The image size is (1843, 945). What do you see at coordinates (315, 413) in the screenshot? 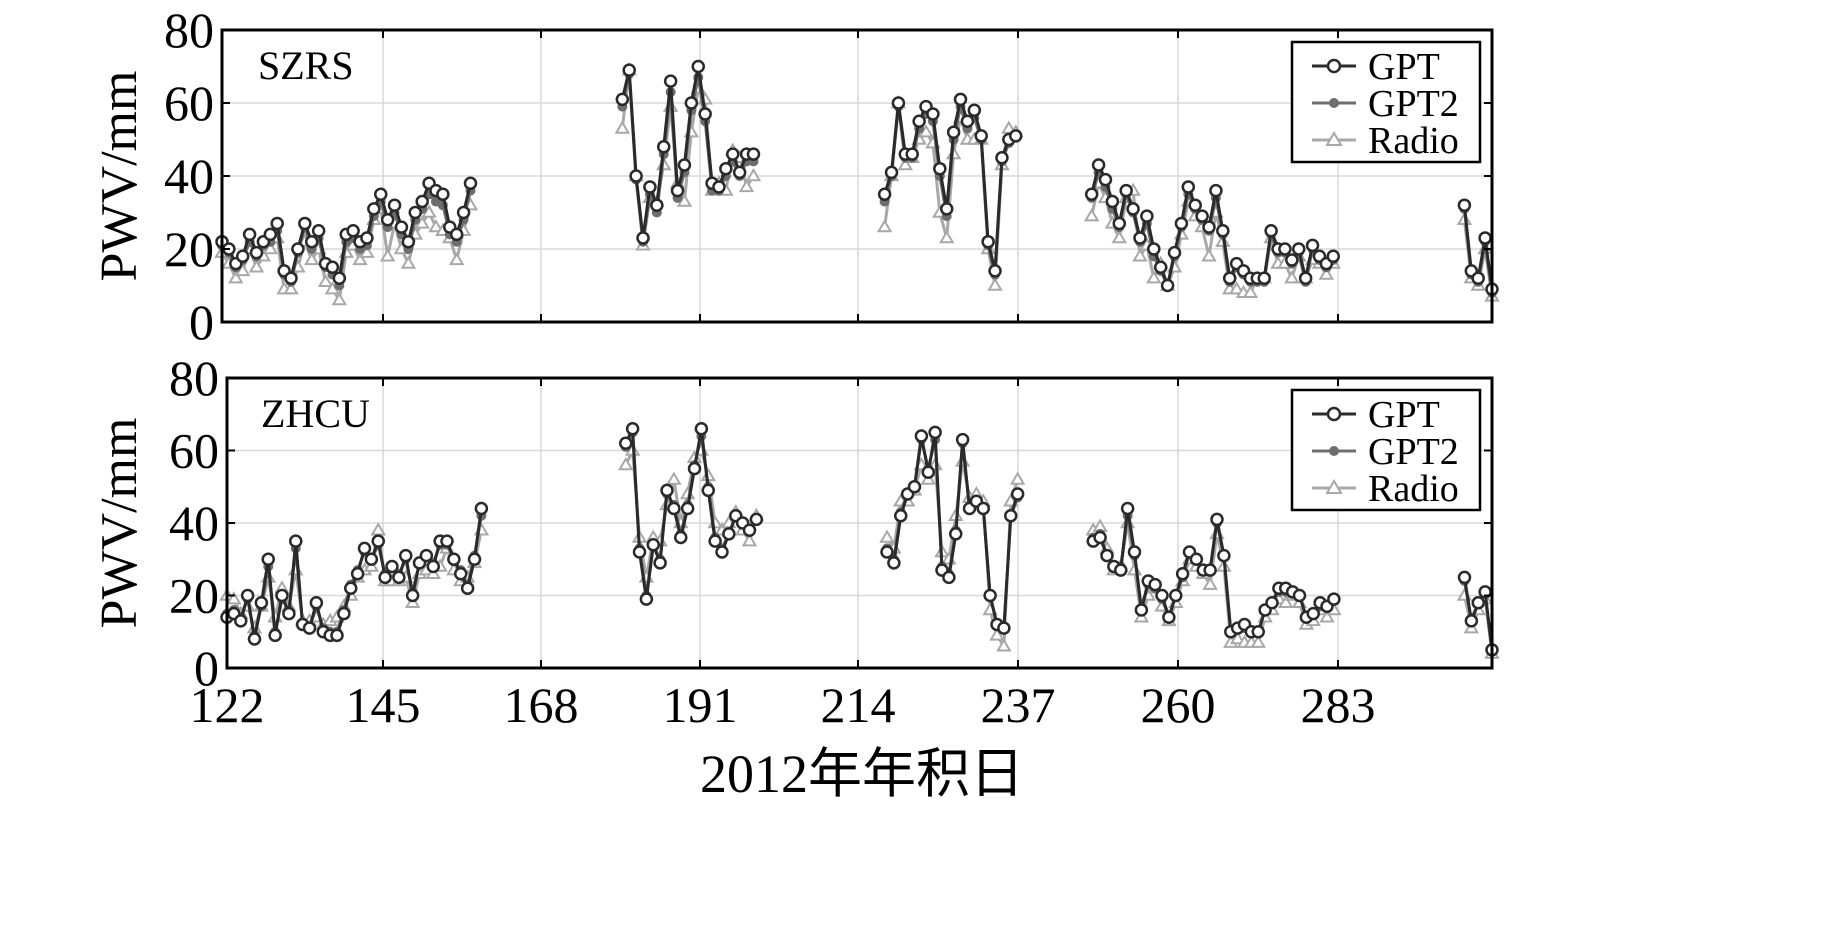
I see `station-label: ZHCU` at bounding box center [315, 413].